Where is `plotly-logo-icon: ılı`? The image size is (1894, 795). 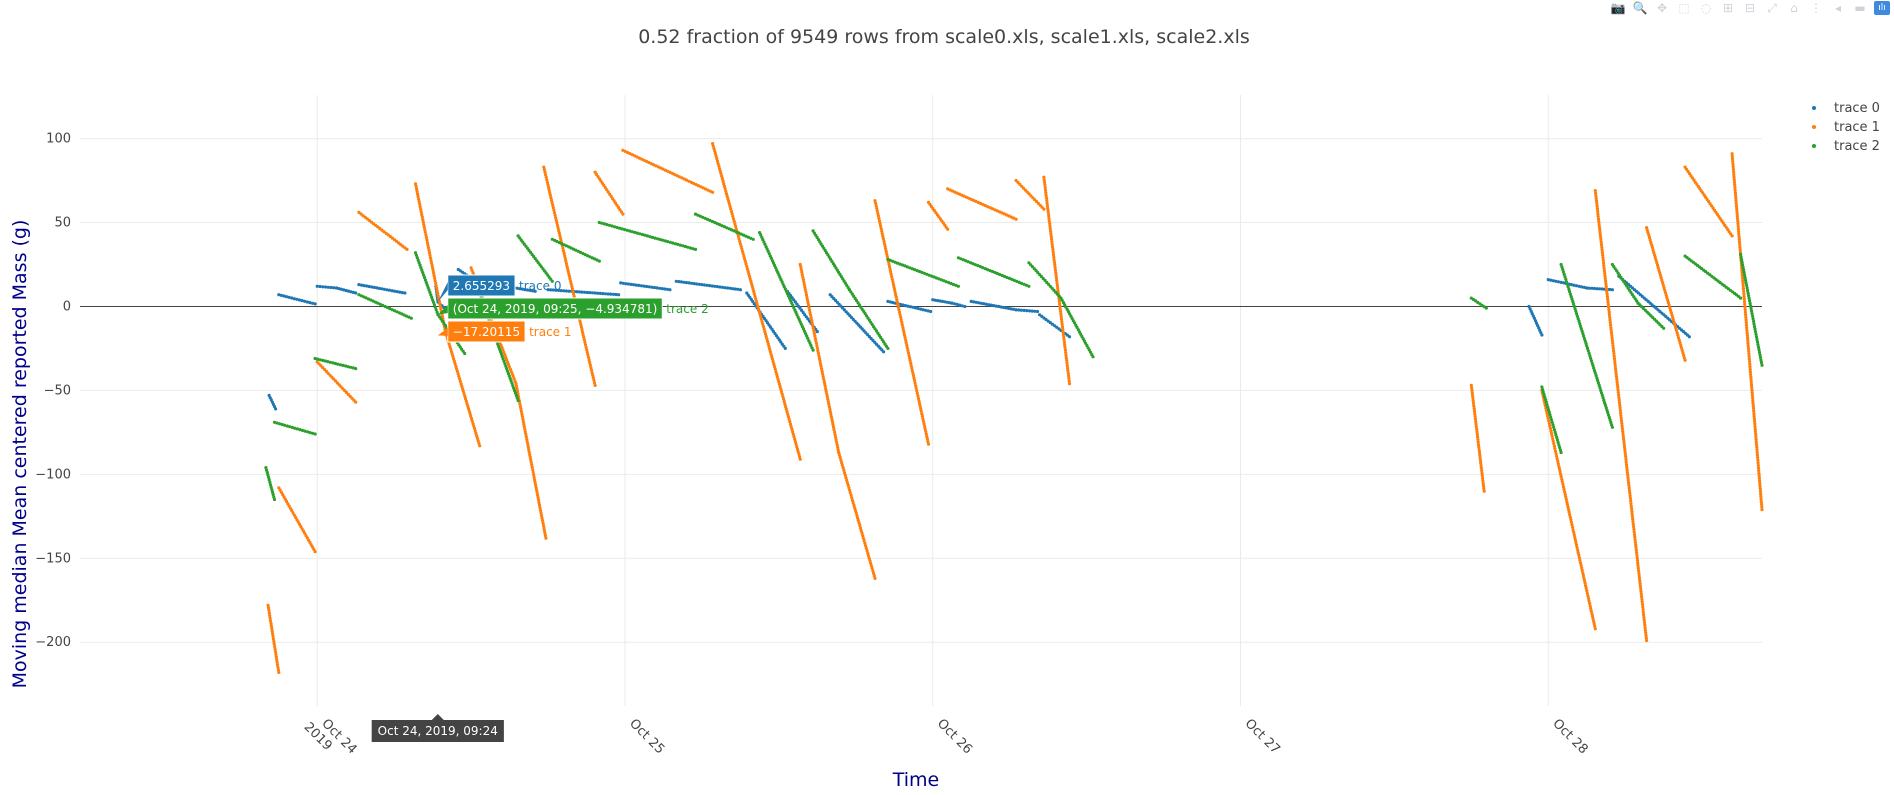 plotly-logo-icon: ılı is located at coordinates (1882, 8).